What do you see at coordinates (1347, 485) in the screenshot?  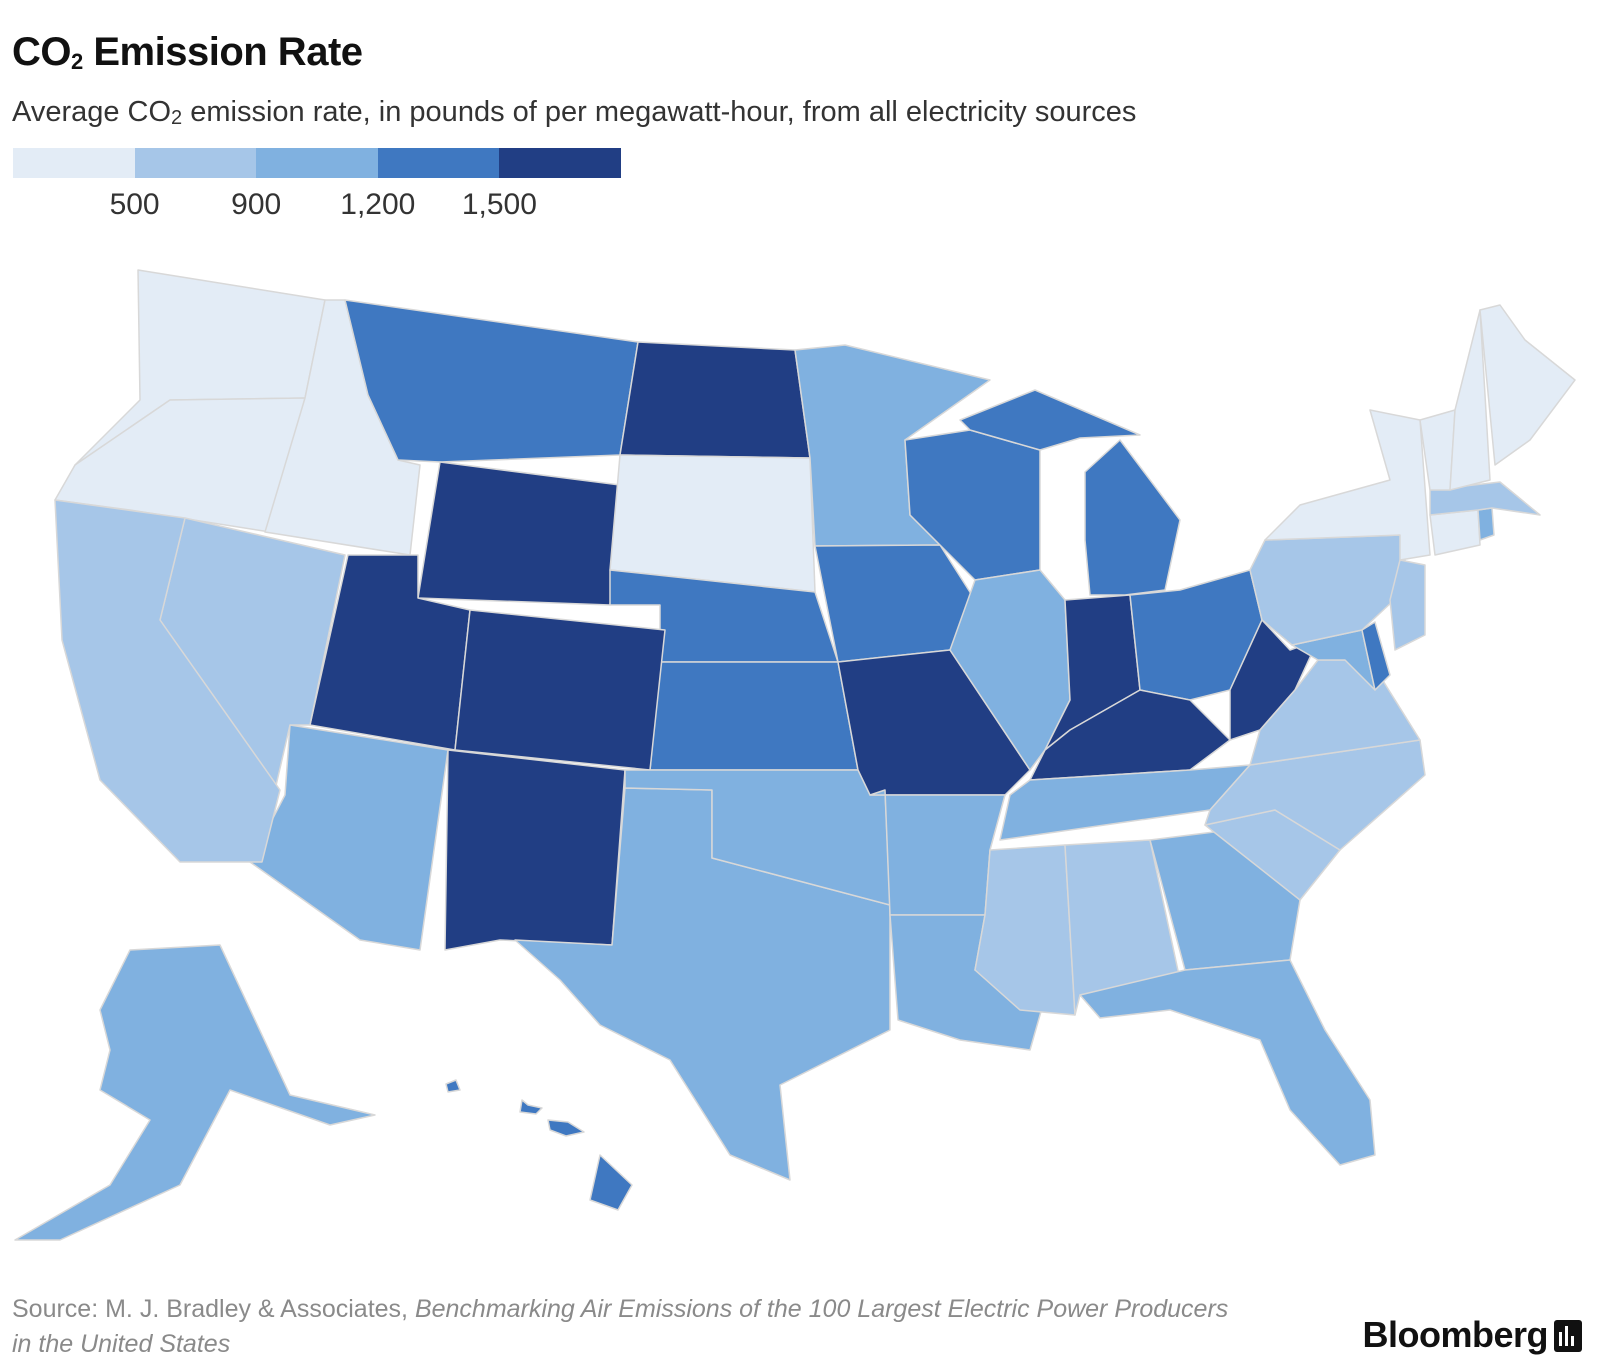 I see `state-new-york` at bounding box center [1347, 485].